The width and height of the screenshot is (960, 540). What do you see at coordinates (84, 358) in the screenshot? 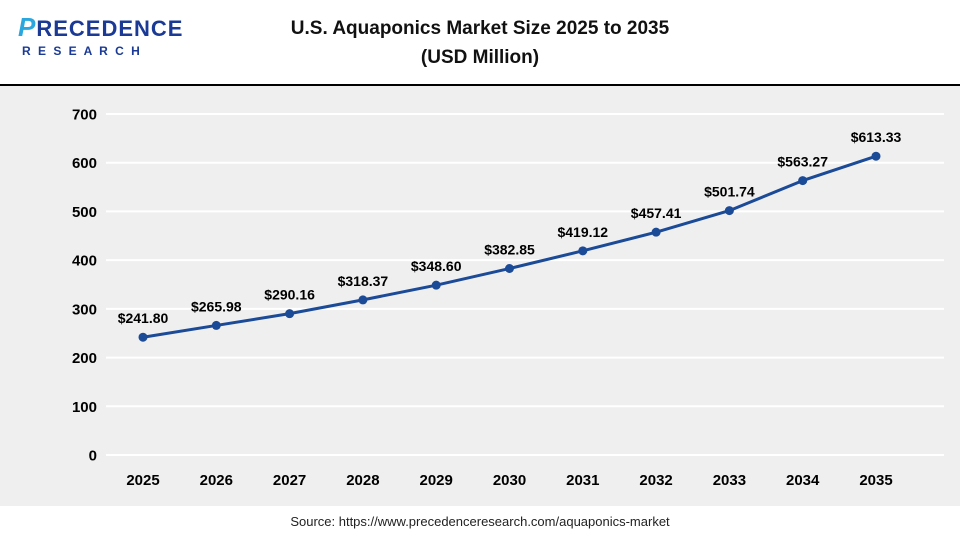
I see `y-tick-label: 200` at bounding box center [84, 358].